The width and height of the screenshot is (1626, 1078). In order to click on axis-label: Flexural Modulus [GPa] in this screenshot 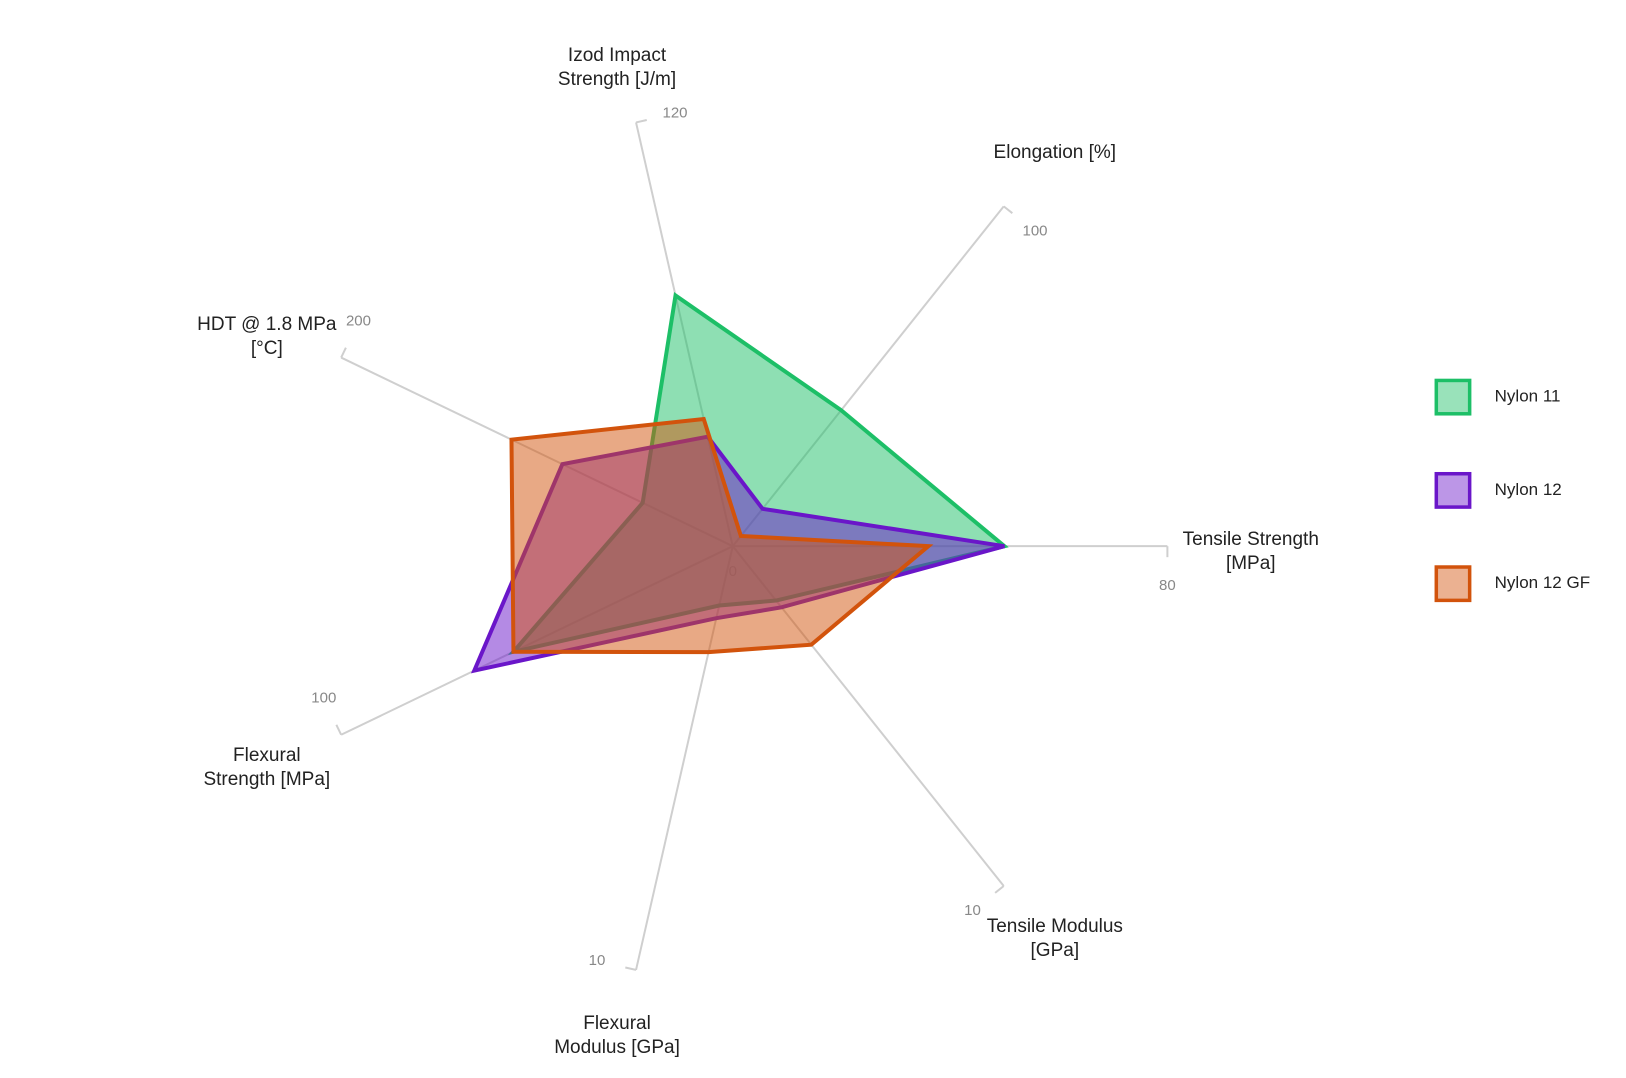, I will do `click(617, 1036)`.